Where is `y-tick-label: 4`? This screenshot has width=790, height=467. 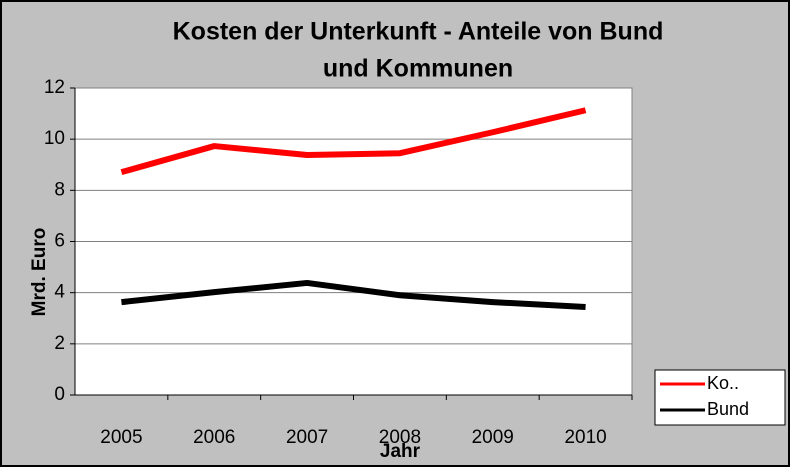
y-tick-label: 4 is located at coordinates (59, 292).